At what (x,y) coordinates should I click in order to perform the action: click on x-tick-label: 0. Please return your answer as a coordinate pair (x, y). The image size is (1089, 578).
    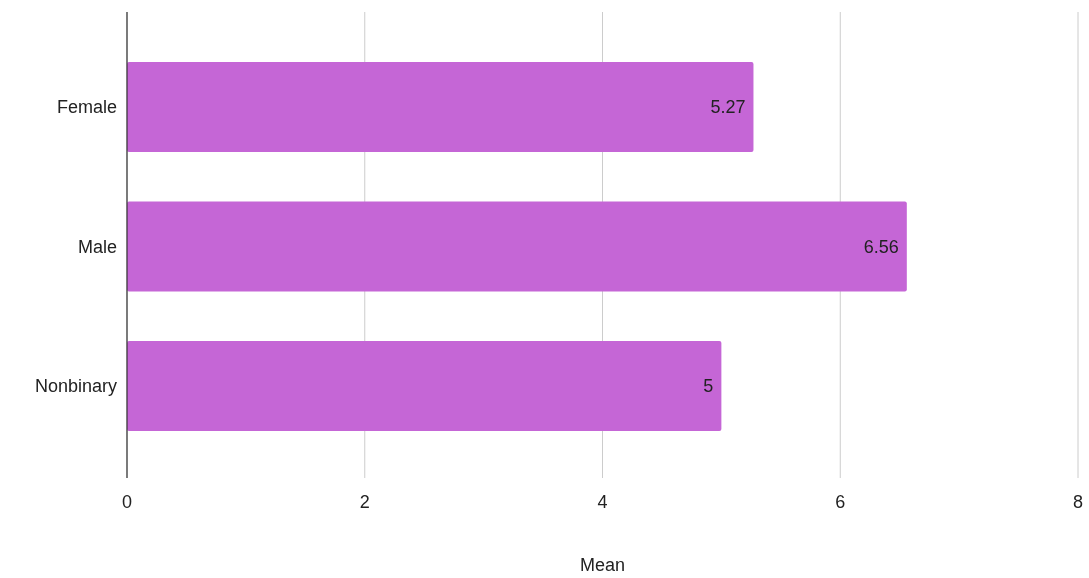
    Looking at the image, I should click on (127, 502).